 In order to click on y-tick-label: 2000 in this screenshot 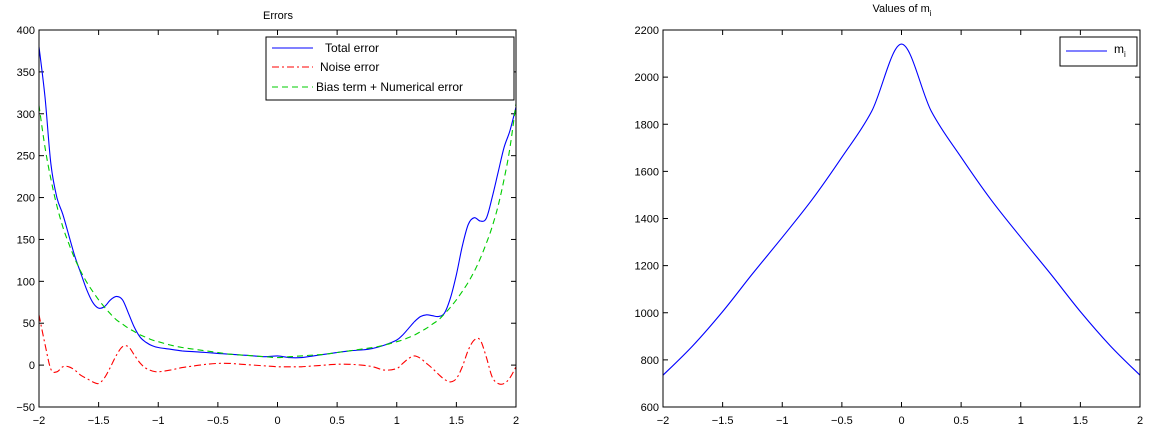, I will do `click(647, 78)`.